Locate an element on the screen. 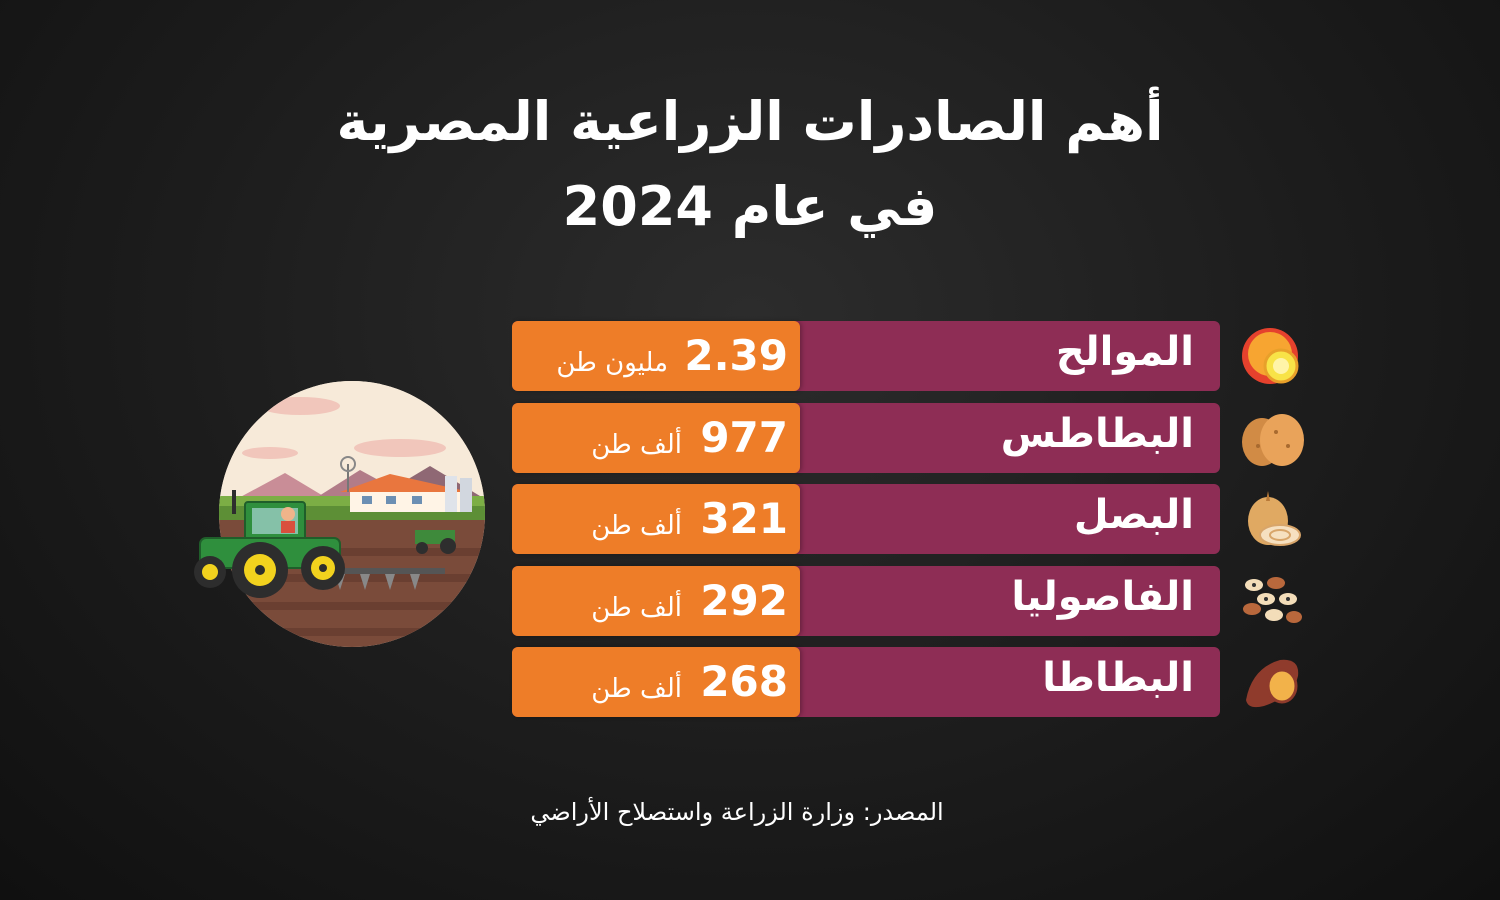 This screenshot has width=1500, height=900. export-name: الموالح is located at coordinates (1124, 352).